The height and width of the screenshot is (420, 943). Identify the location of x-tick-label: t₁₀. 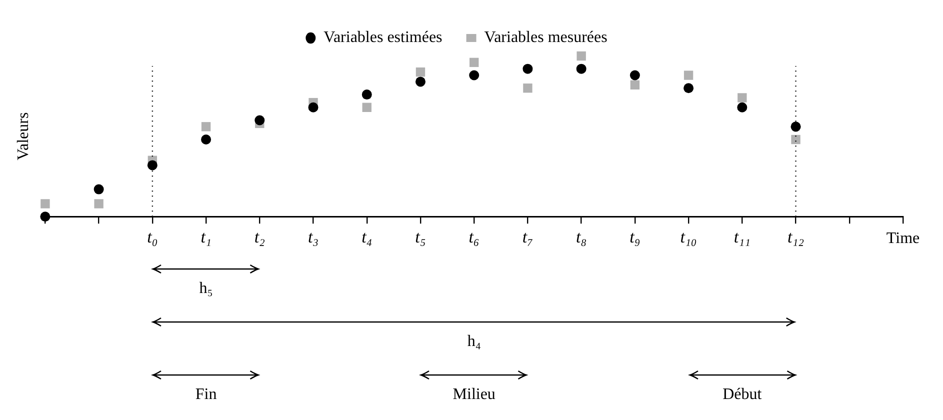
(688, 236).